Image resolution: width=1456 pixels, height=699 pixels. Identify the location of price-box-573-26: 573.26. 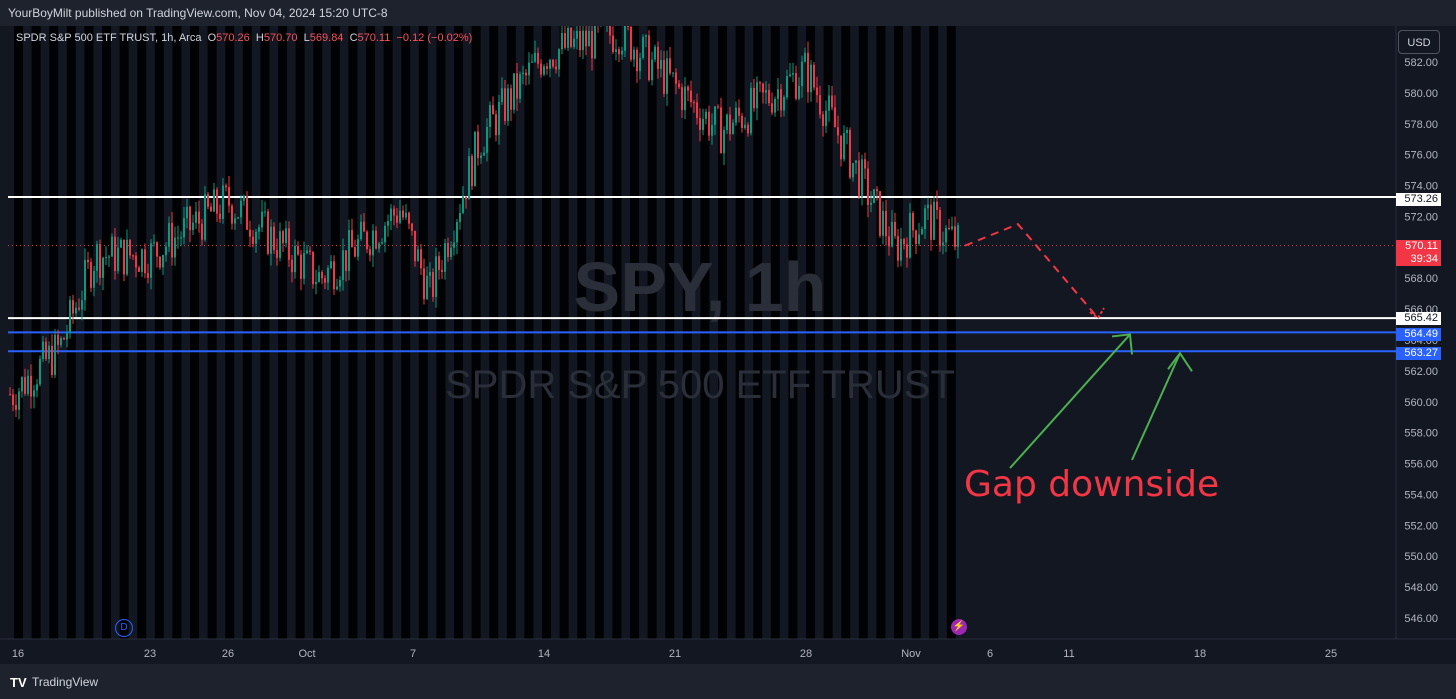
(1418, 199).